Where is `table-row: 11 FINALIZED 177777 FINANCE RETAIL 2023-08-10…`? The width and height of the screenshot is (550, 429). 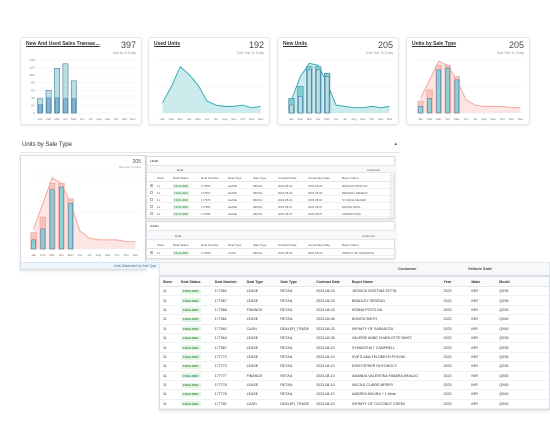
table-row: 11 FINALIZED 177777 FINANCE RETAIL 2023-08-10… is located at coordinates (354, 376).